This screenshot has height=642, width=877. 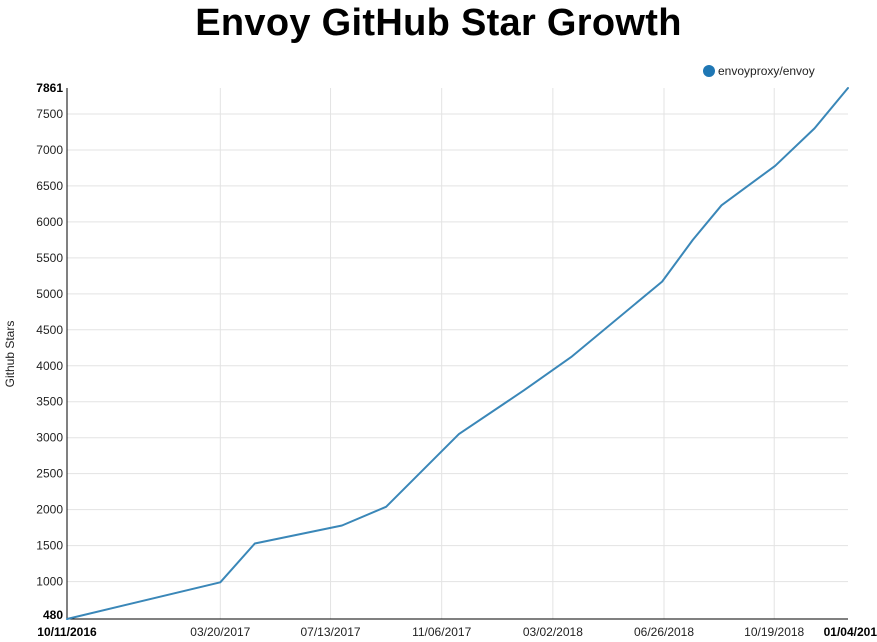 What do you see at coordinates (53, 615) in the screenshot?
I see `y-tick-label-extreme: 480` at bounding box center [53, 615].